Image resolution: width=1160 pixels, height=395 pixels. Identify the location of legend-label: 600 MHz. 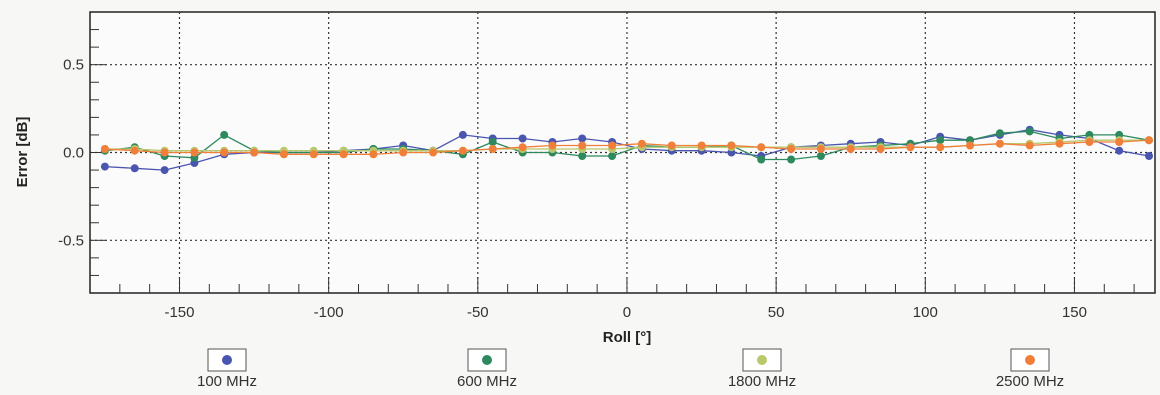
(487, 381).